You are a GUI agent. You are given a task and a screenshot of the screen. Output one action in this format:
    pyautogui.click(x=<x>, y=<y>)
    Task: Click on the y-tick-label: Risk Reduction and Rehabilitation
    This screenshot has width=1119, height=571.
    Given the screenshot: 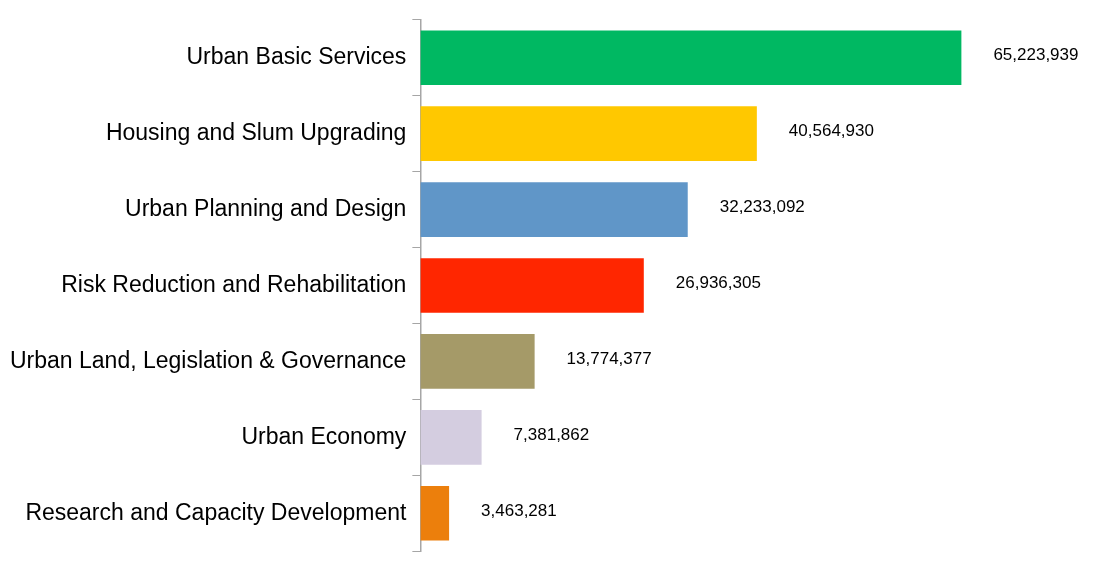 What is the action you would take?
    pyautogui.click(x=234, y=283)
    